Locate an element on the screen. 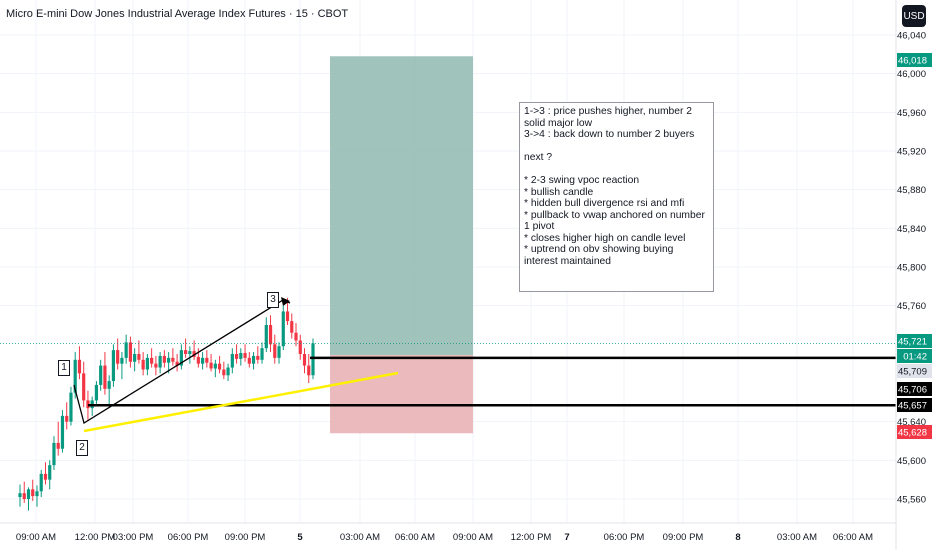  currency-button: USD is located at coordinates (914, 16).